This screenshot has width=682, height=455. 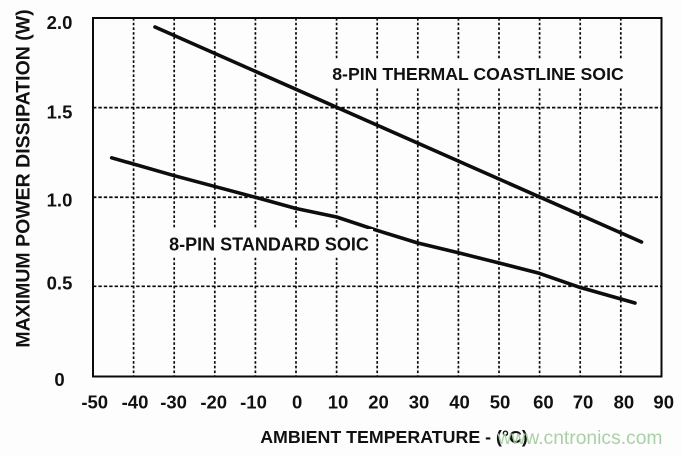 I want to click on svg-text: 10, so click(x=338, y=401).